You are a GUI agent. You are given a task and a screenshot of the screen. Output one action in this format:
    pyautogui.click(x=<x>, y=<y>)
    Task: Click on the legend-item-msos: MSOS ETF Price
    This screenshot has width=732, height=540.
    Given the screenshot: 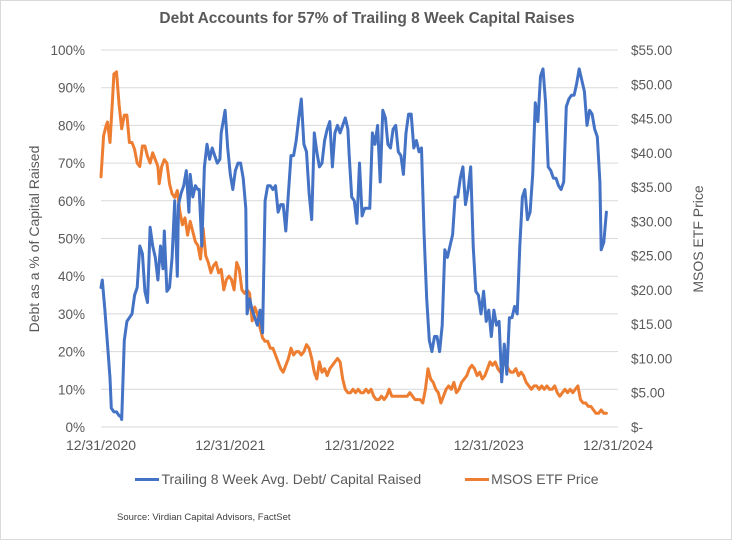 What is the action you would take?
    pyautogui.click(x=532, y=479)
    